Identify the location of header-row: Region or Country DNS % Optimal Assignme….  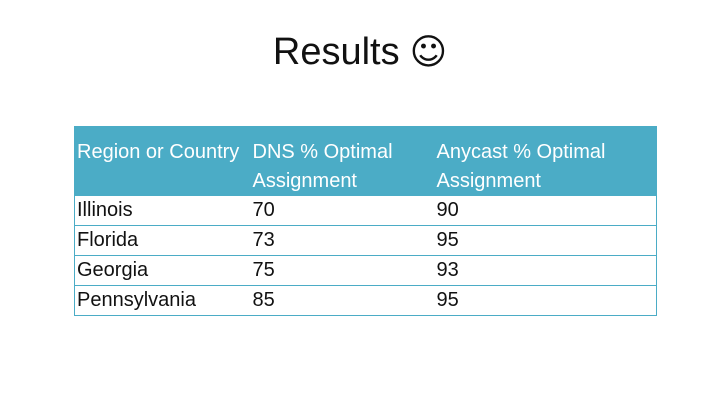
(365, 161).